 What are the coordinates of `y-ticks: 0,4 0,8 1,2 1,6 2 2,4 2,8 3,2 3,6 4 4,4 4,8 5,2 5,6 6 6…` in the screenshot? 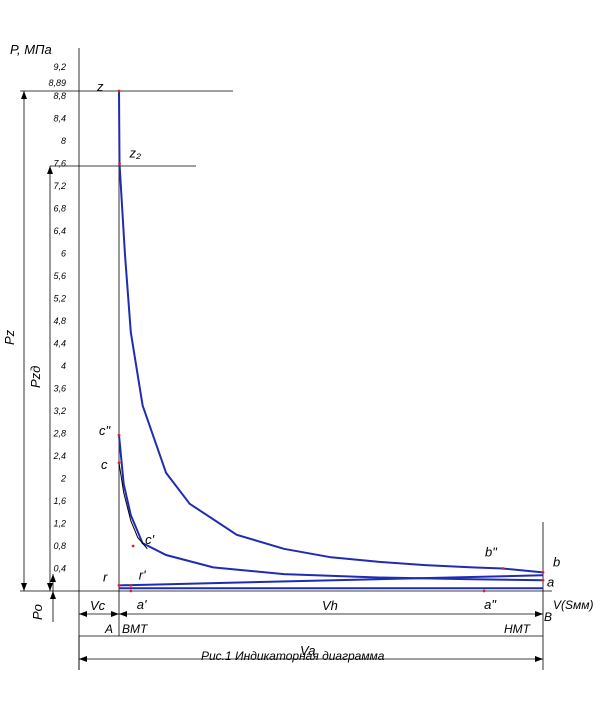 It's located at (57, 318).